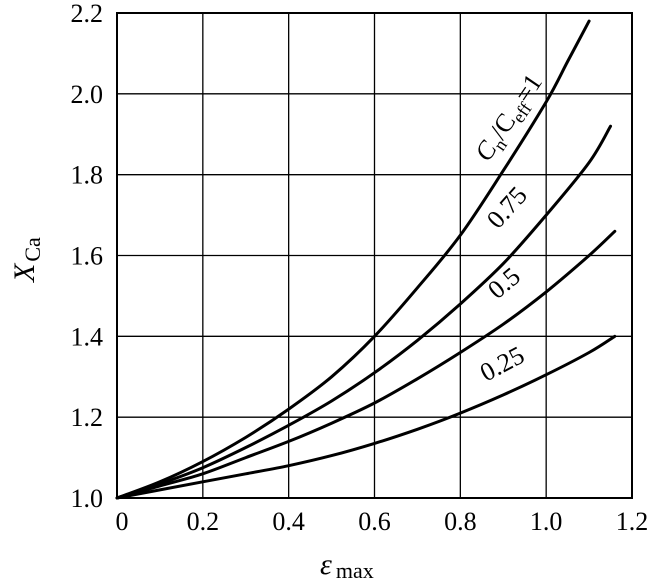  Describe the element at coordinates (374, 521) in the screenshot. I see `x-tick-label: 0.6` at that location.